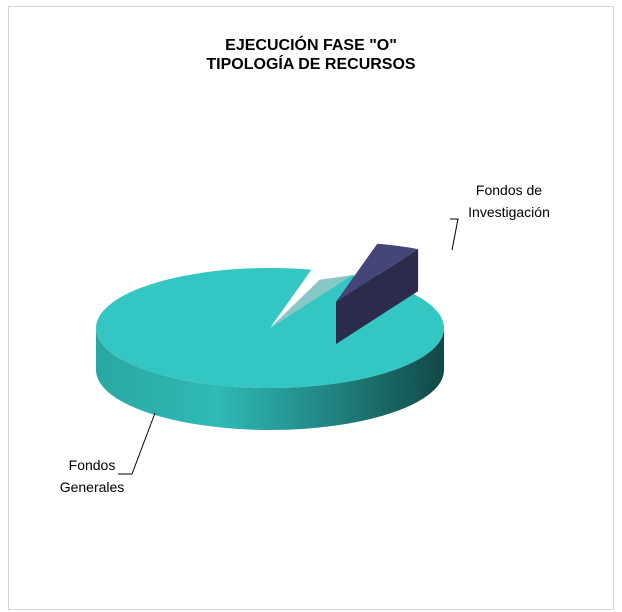  I want to click on pie-slice-investigacion, so click(377, 272).